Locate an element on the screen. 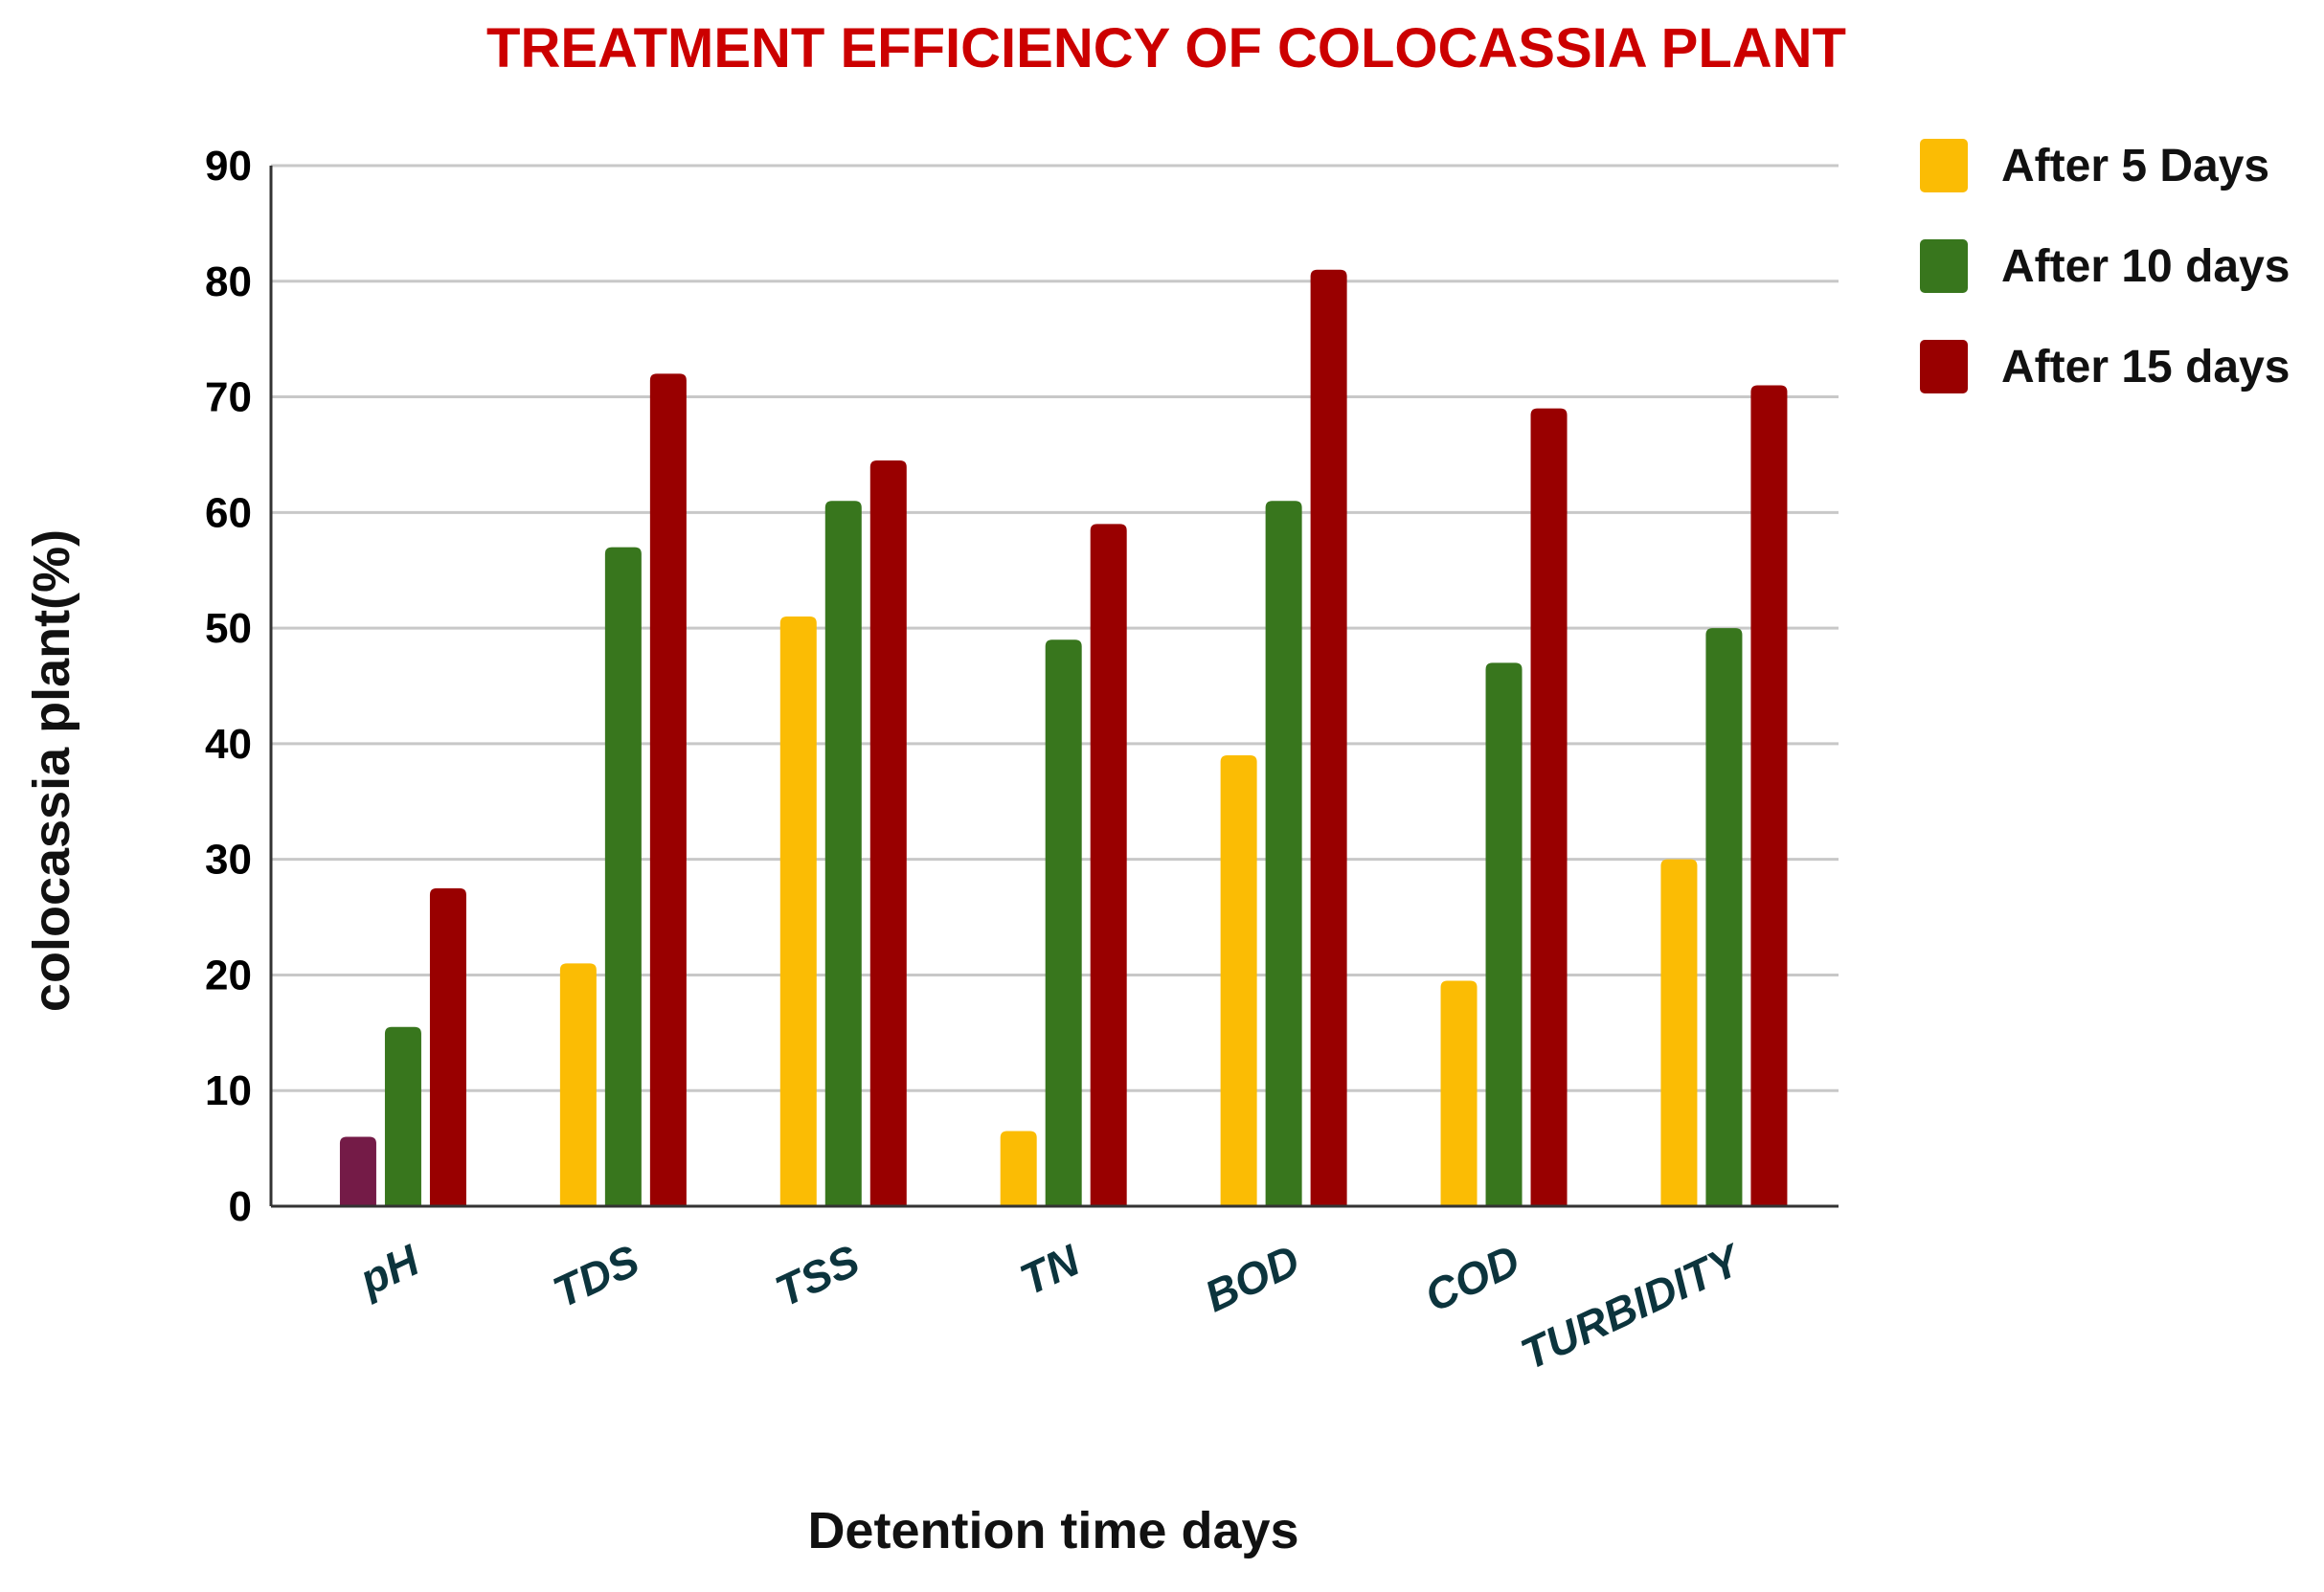 The width and height of the screenshot is (2324, 1592). x-axis-title: Detention time days is located at coordinates (1052, 1531).